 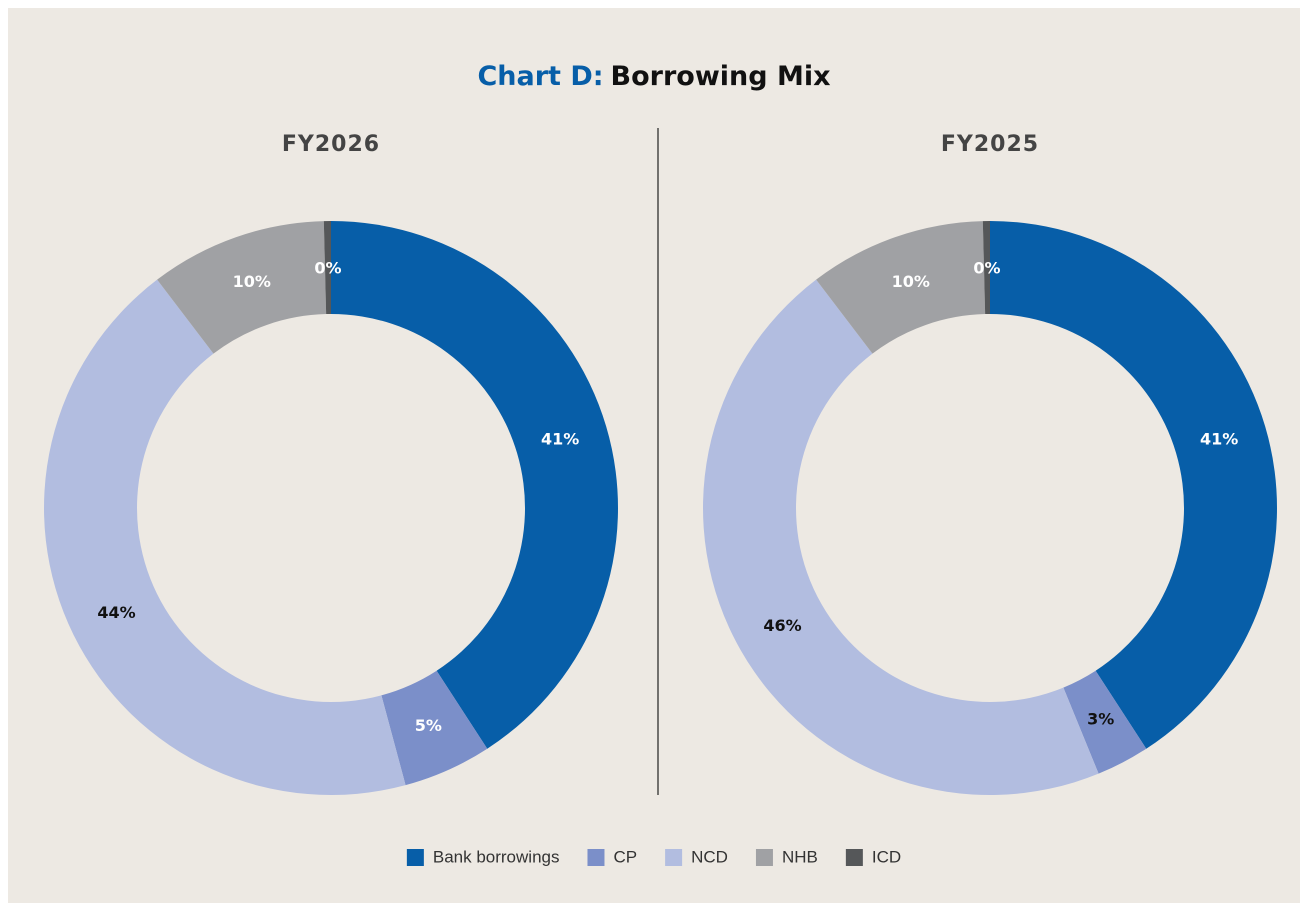 I want to click on data-label: 46%, so click(x=782, y=625).